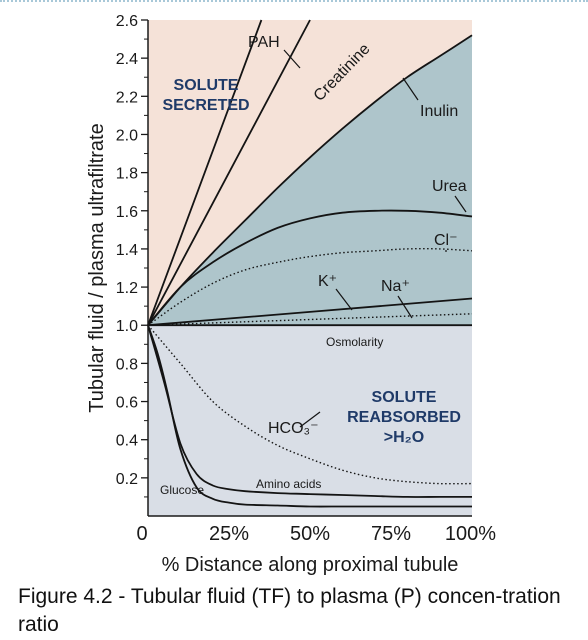 The image size is (588, 640). What do you see at coordinates (391, 534) in the screenshot?
I see `x-tick-label: 75%` at bounding box center [391, 534].